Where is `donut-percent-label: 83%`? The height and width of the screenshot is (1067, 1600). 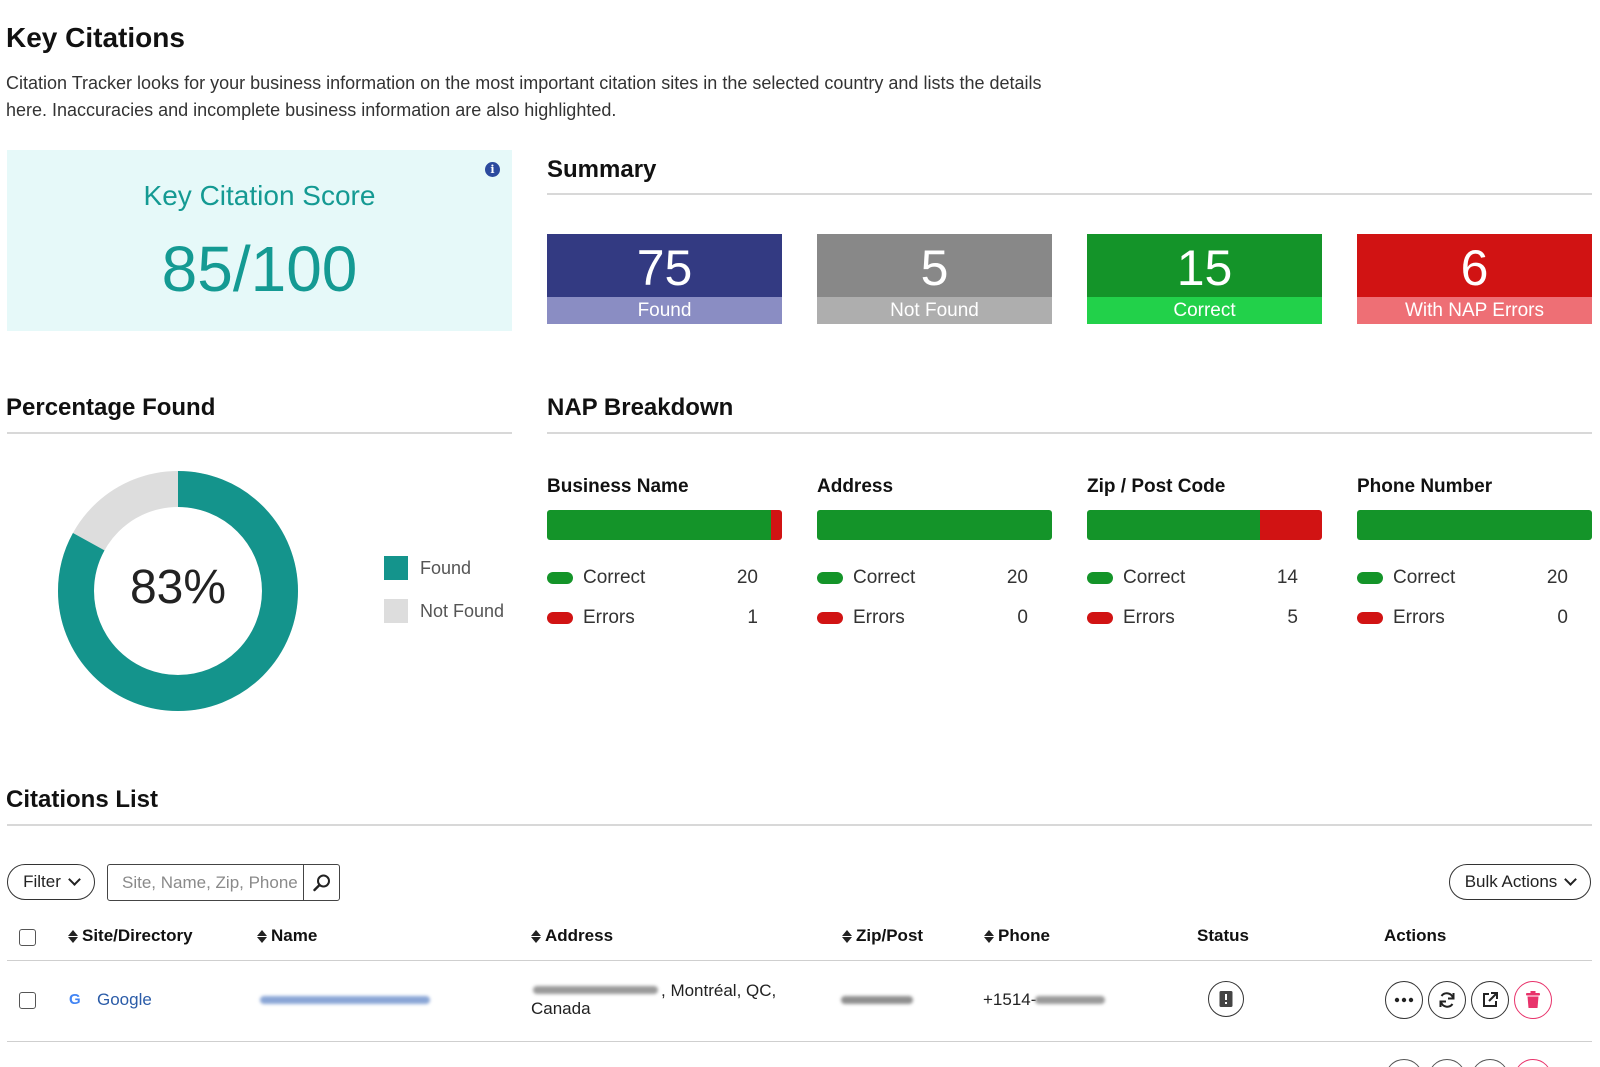 donut-percent-label: 83% is located at coordinates (178, 587).